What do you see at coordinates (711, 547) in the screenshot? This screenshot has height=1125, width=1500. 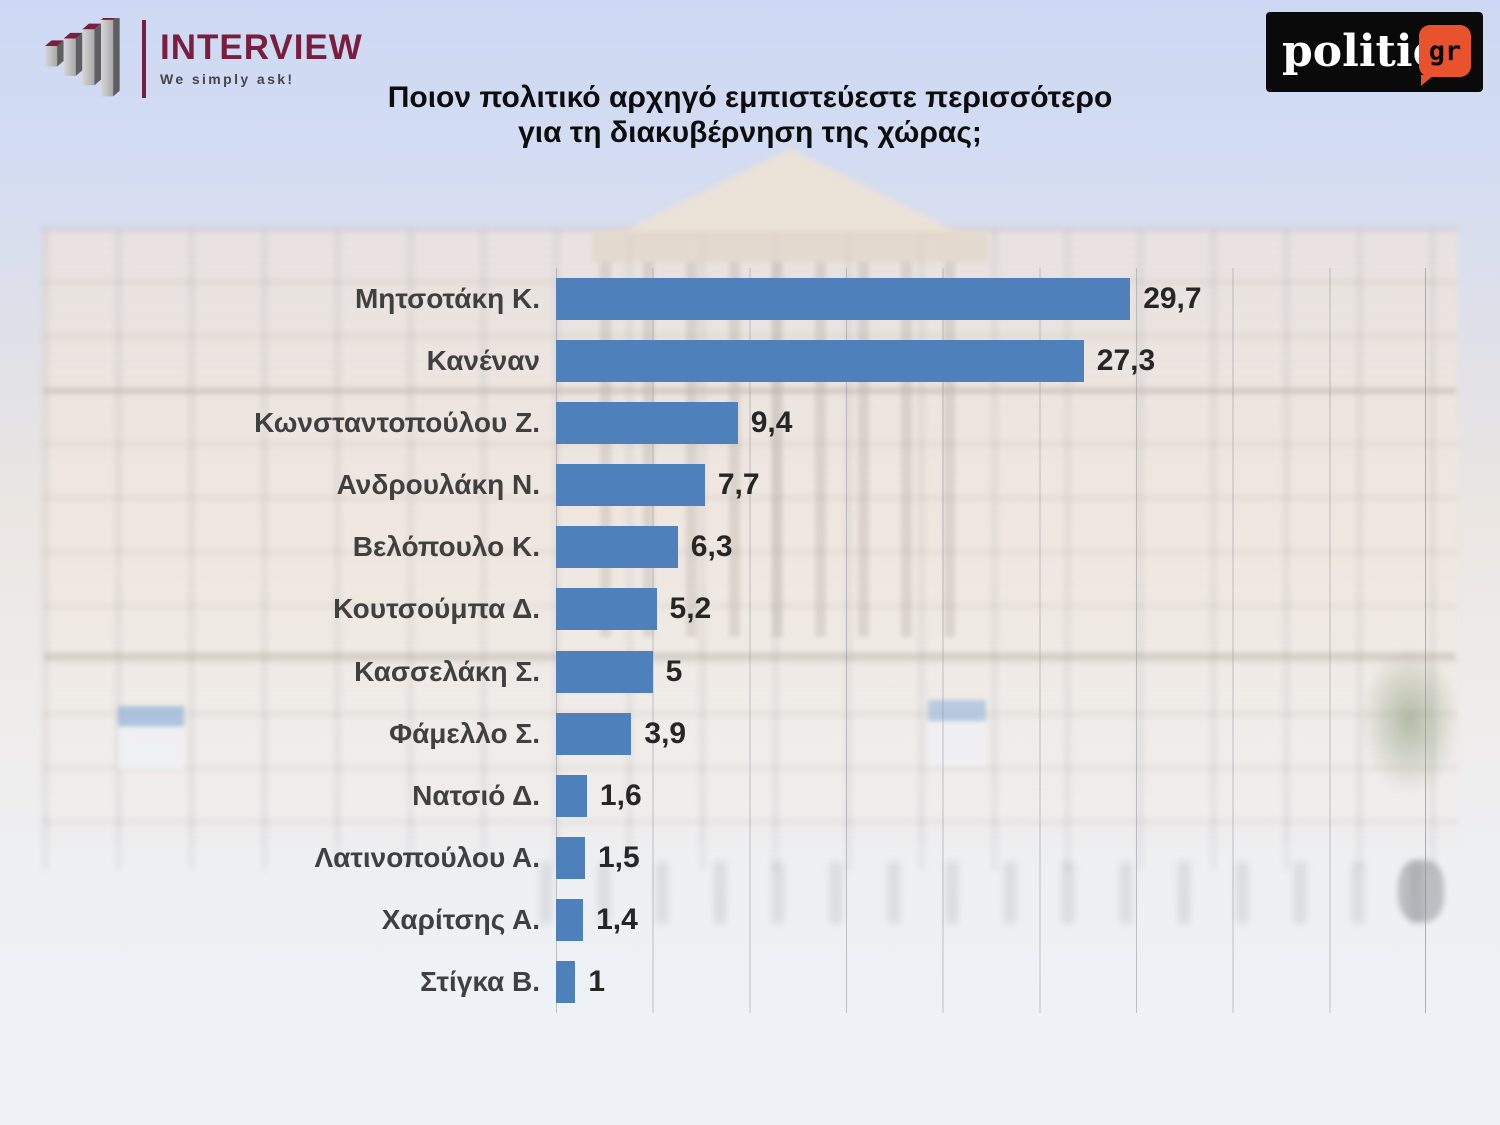 I see `value-label: 6,3` at bounding box center [711, 547].